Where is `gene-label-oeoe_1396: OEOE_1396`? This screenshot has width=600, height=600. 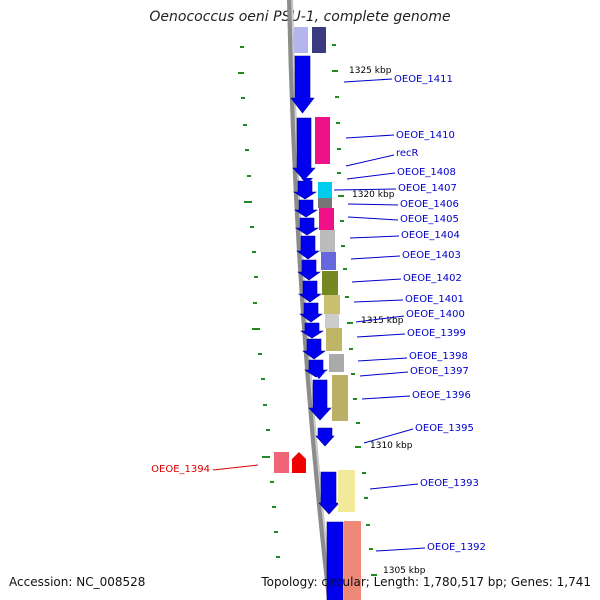
gene-label-oeoe_1396: OEOE_1396 is located at coordinates (441, 395).